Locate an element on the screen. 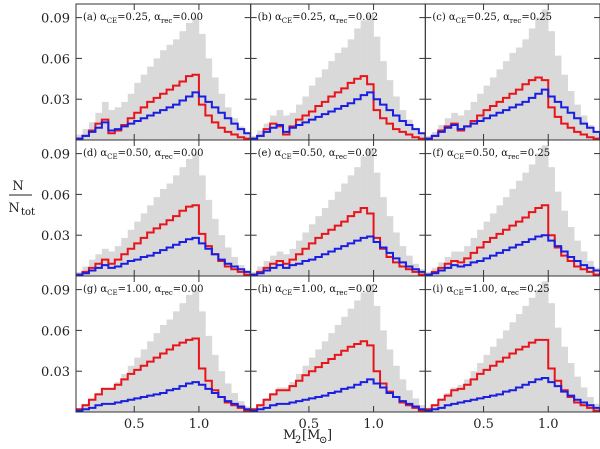 The image size is (600, 449). y-tick-label: 0.09 is located at coordinates (55, 155).